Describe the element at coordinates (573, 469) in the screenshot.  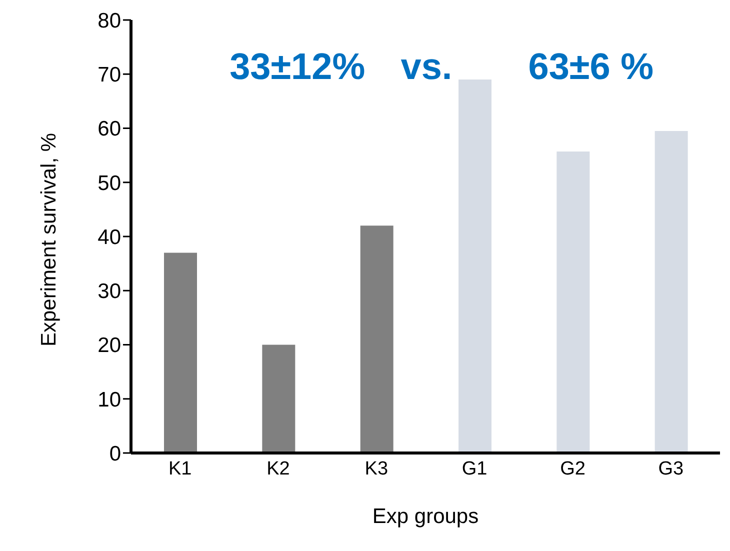
I see `x-tick-label: G2` at that location.